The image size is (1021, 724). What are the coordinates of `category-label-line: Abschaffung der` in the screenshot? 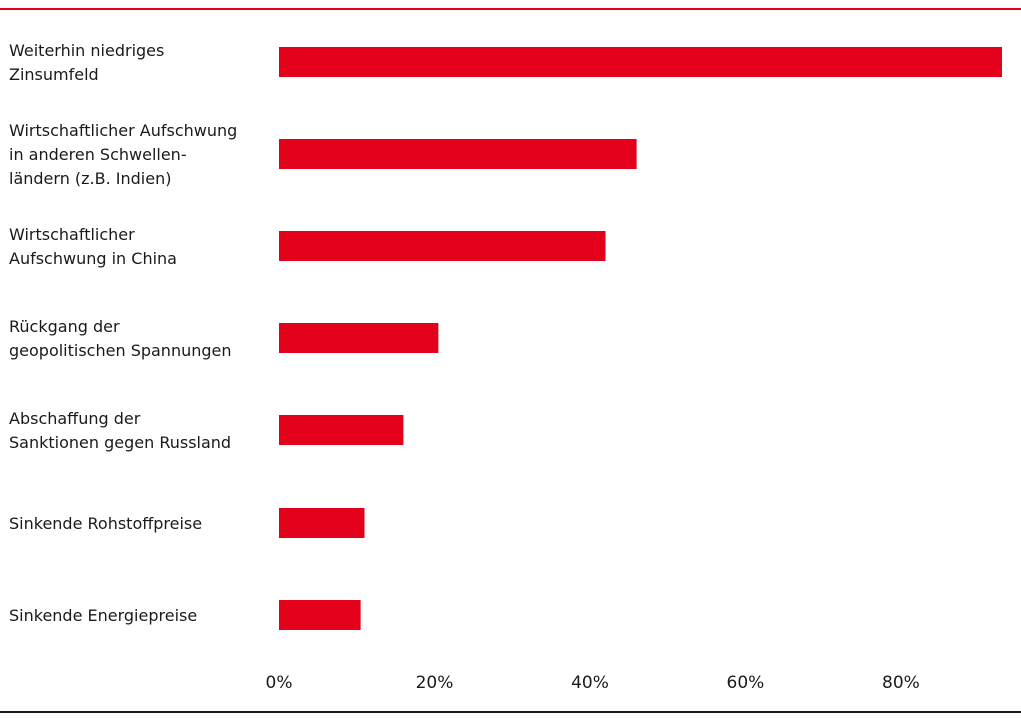 It's located at (75, 418).